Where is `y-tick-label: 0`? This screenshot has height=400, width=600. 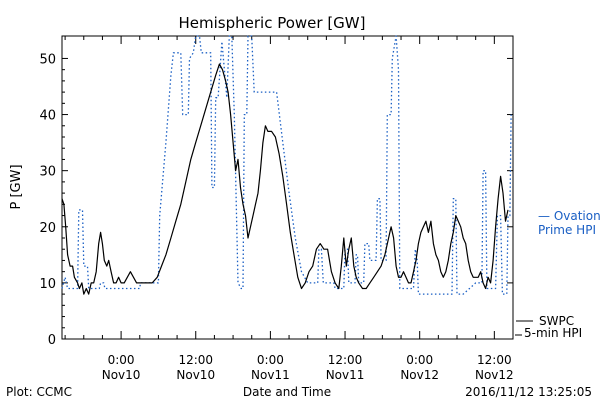
y-tick-label: 0 is located at coordinates (52, 340).